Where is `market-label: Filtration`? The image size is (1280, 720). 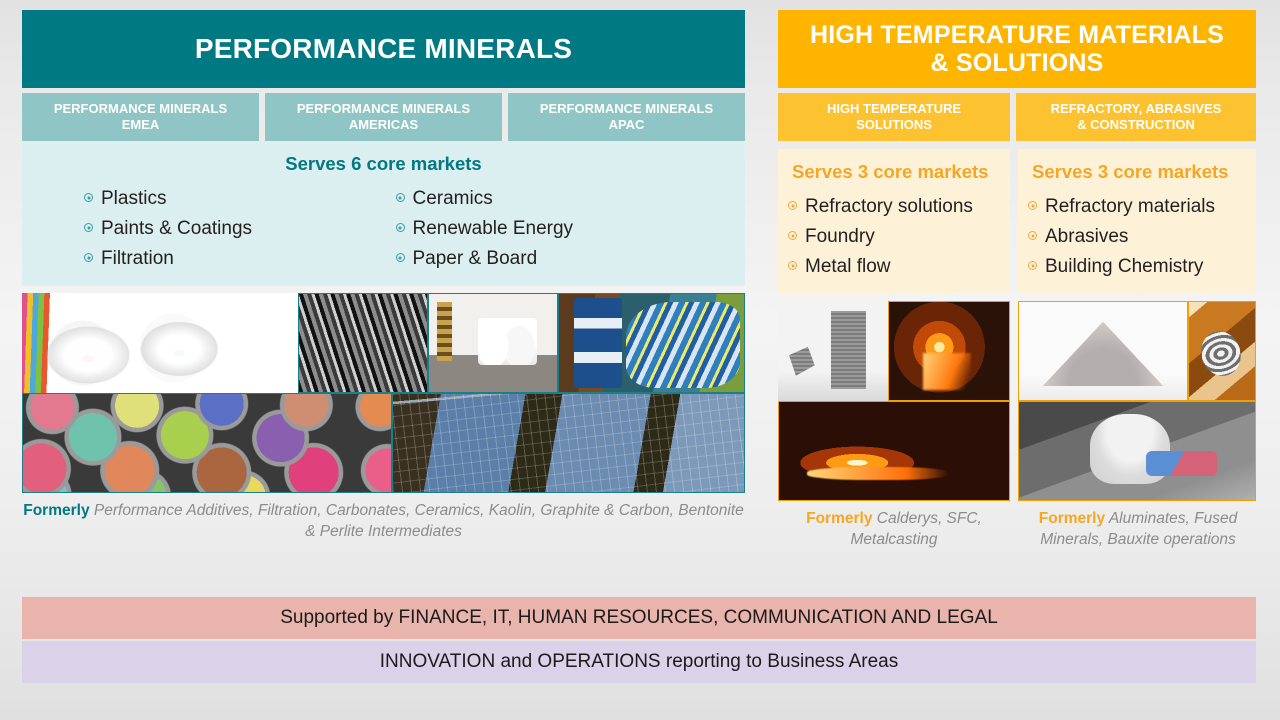
market-label: Filtration is located at coordinates (137, 259).